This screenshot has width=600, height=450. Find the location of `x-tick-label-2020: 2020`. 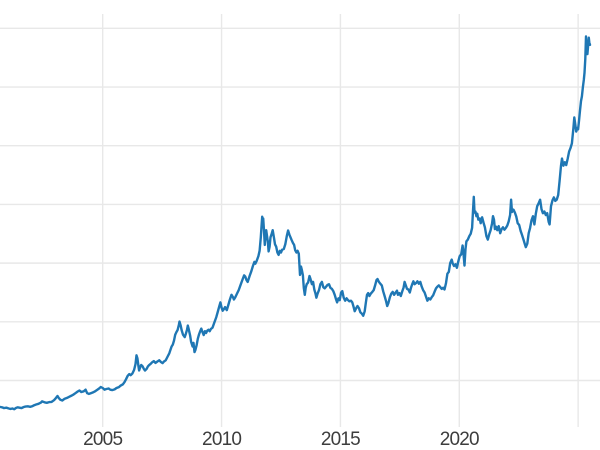

x-tick-label-2020: 2020 is located at coordinates (459, 439).